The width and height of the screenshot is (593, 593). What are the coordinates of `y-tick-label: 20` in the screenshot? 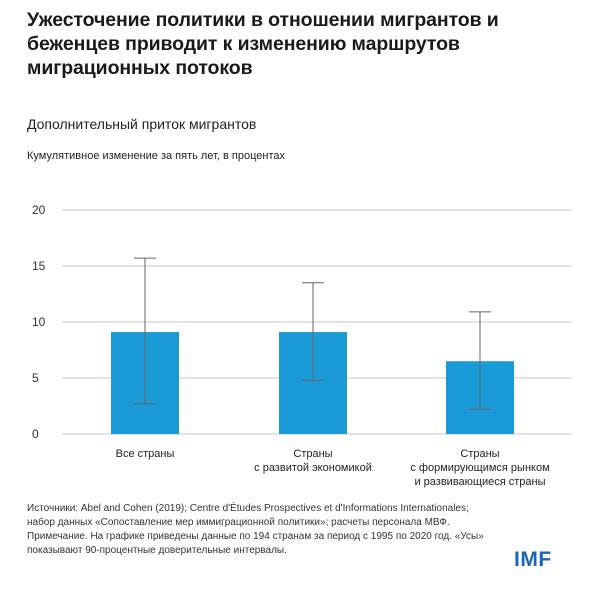 It's located at (39, 210).